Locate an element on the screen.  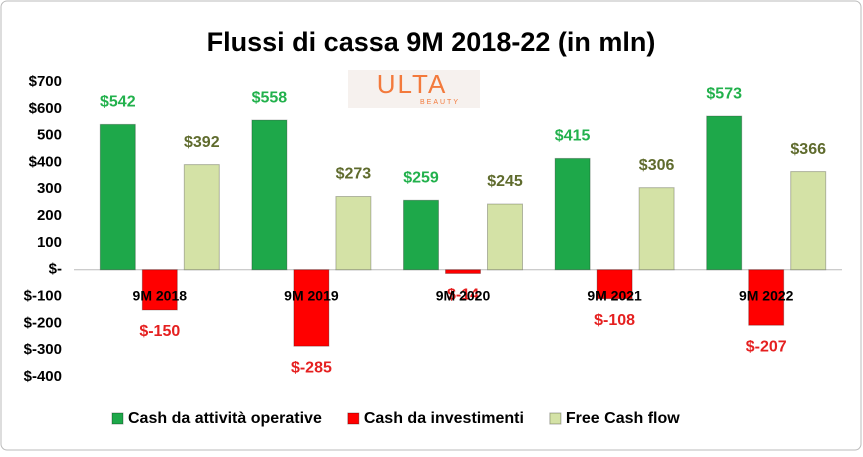
data-label: $-108 is located at coordinates (614, 320).